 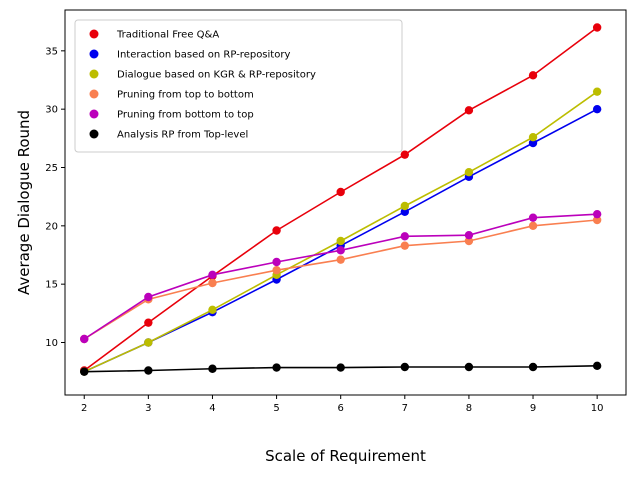 What do you see at coordinates (212, 408) in the screenshot?
I see `x-tick-label: 4` at bounding box center [212, 408].